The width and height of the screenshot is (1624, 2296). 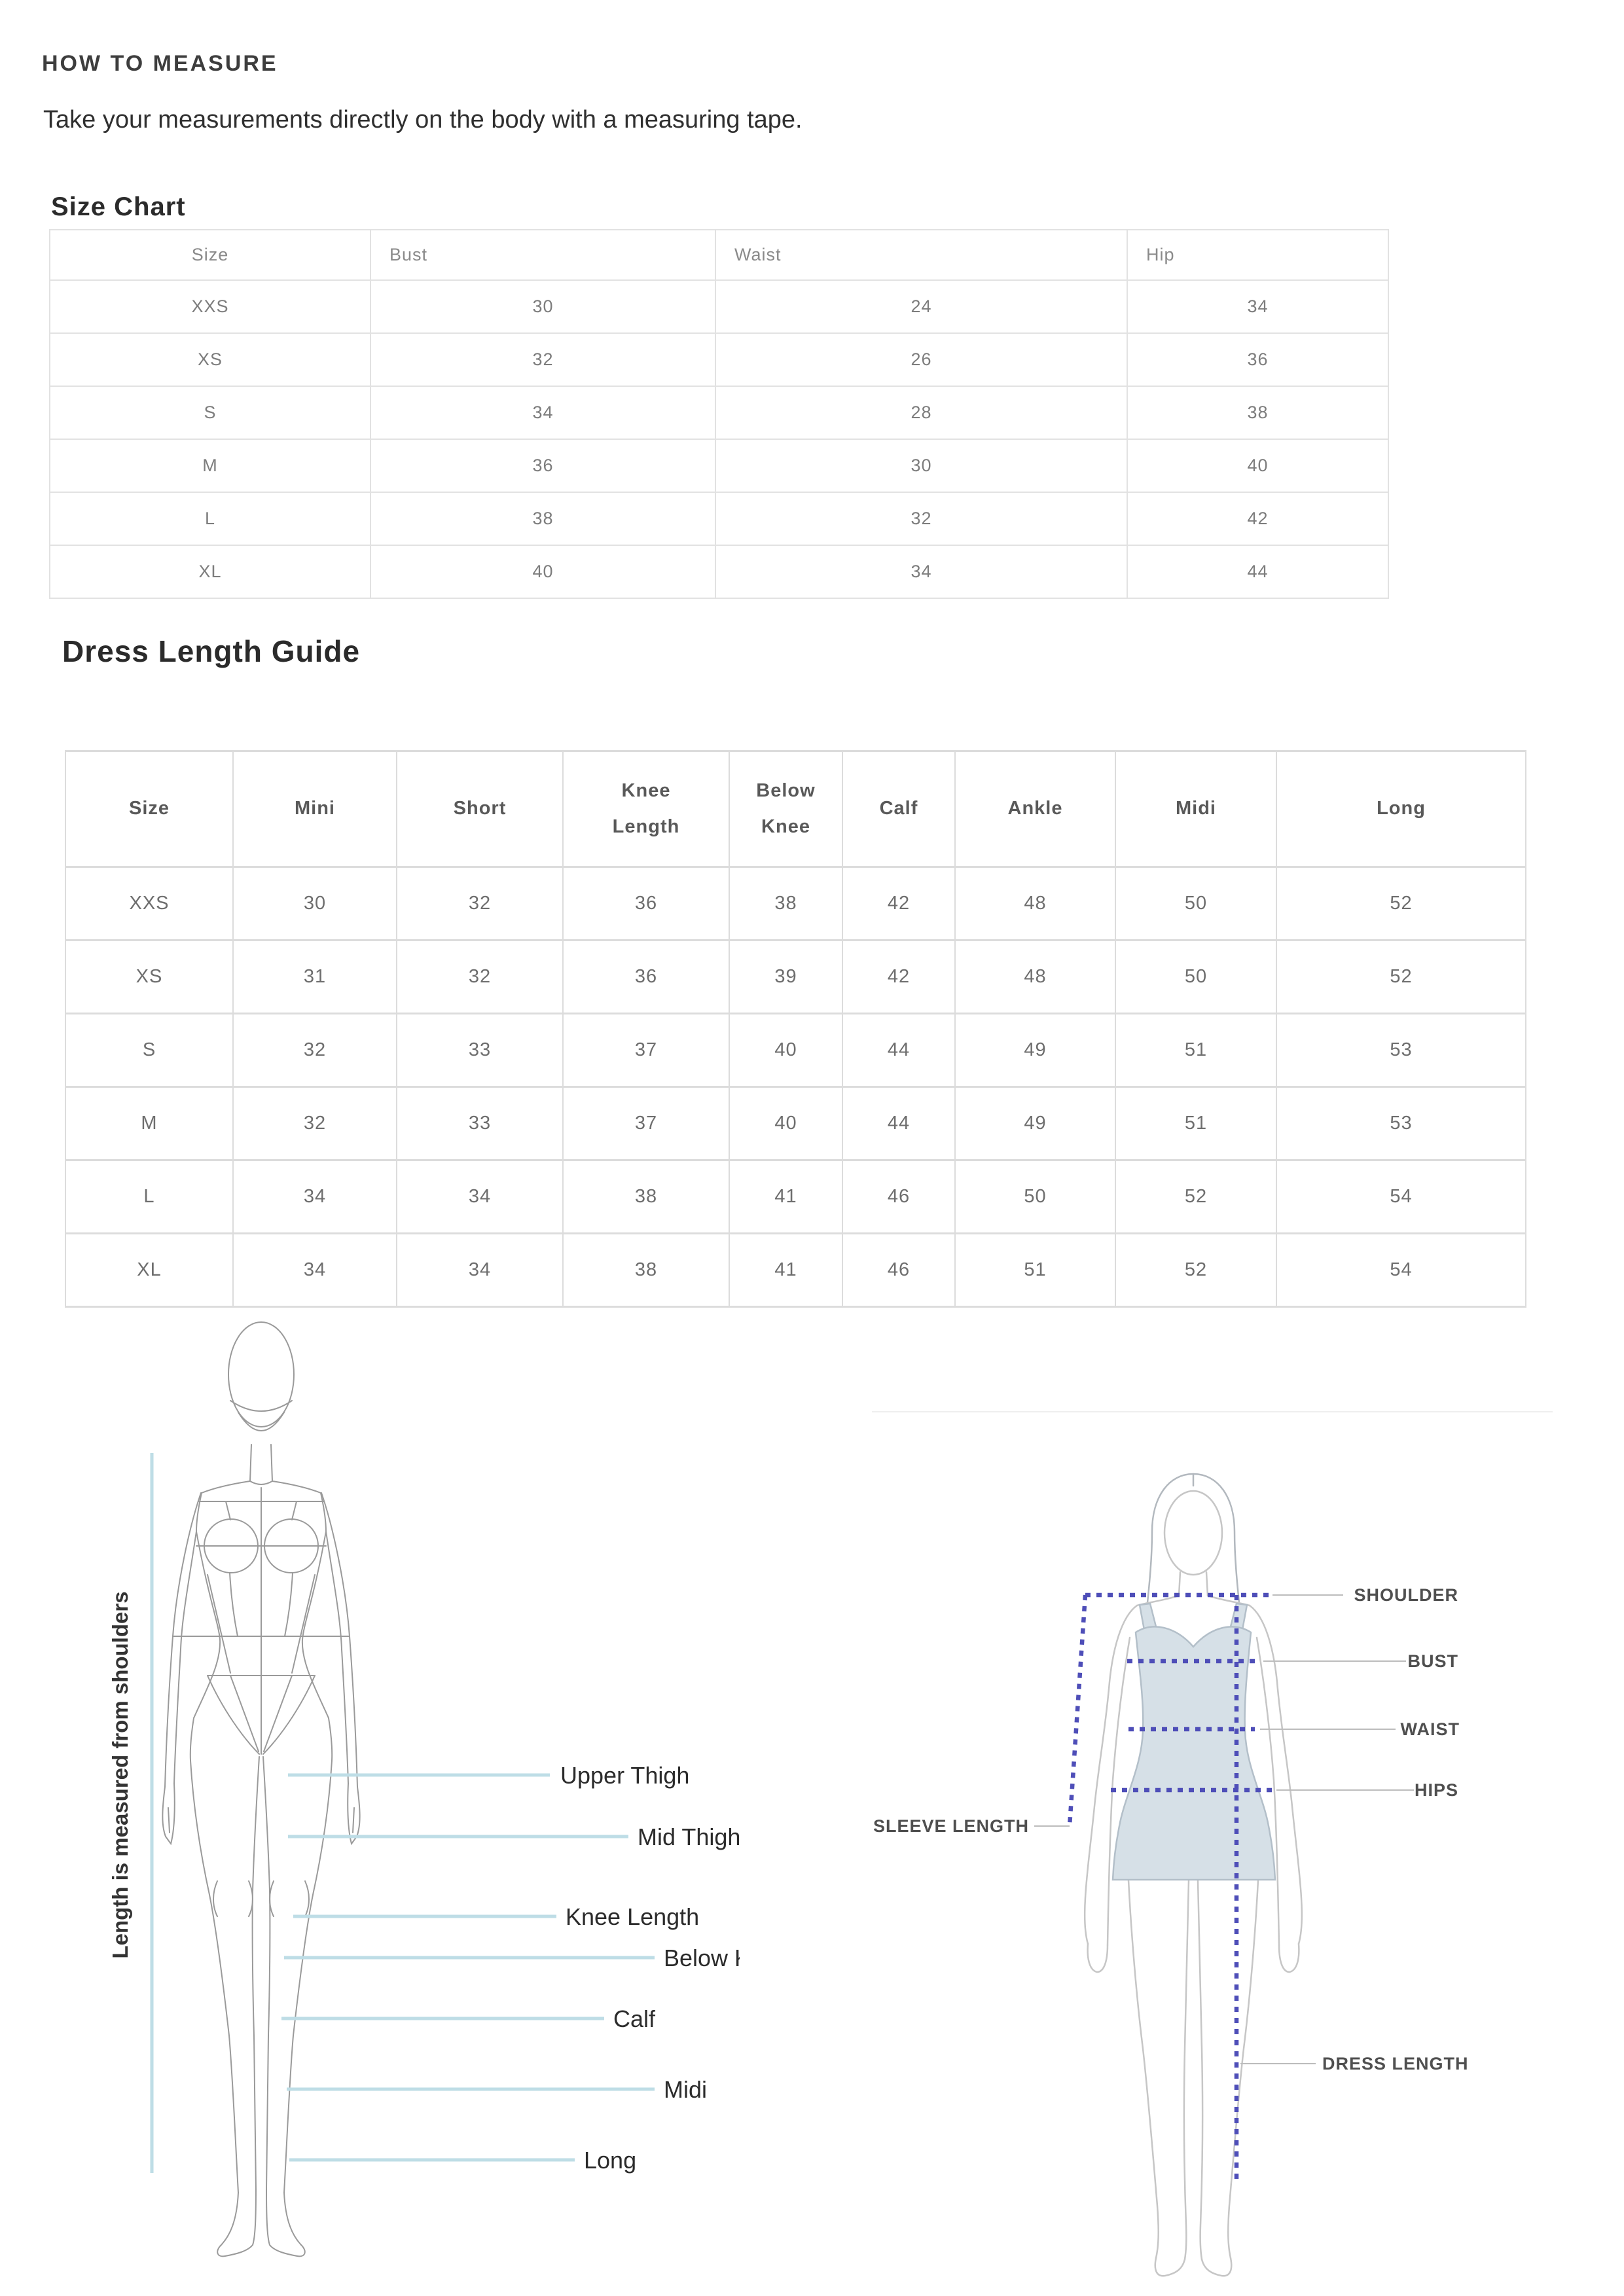 What do you see at coordinates (314, 976) in the screenshot?
I see `value-cell: 31` at bounding box center [314, 976].